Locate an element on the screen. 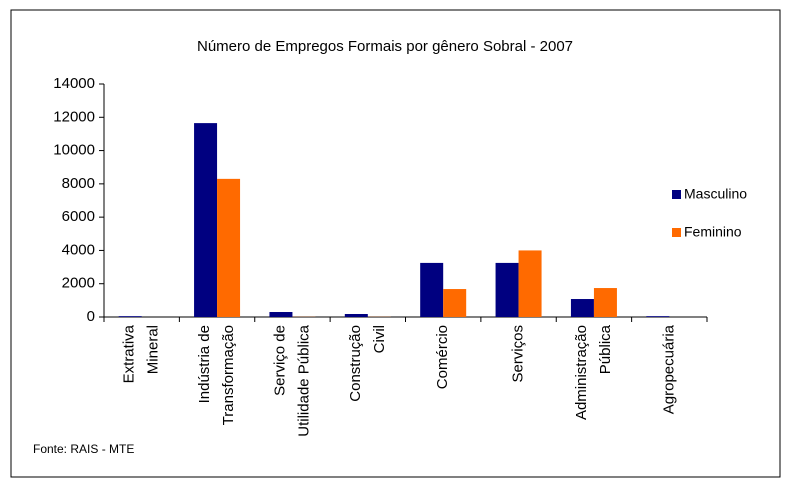  x-tick-label: Administração is located at coordinates (581, 372).